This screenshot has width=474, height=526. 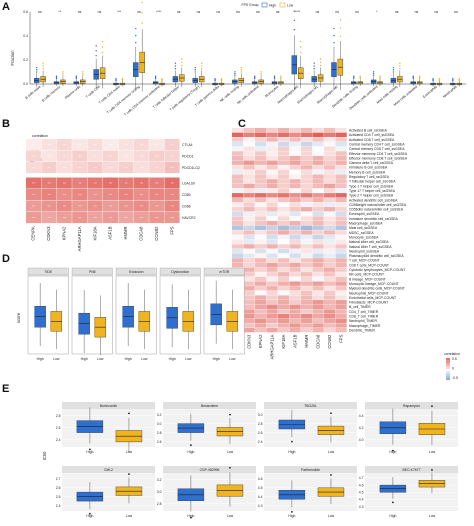 I want to click on legend-low-key, so click(x=282, y=5).